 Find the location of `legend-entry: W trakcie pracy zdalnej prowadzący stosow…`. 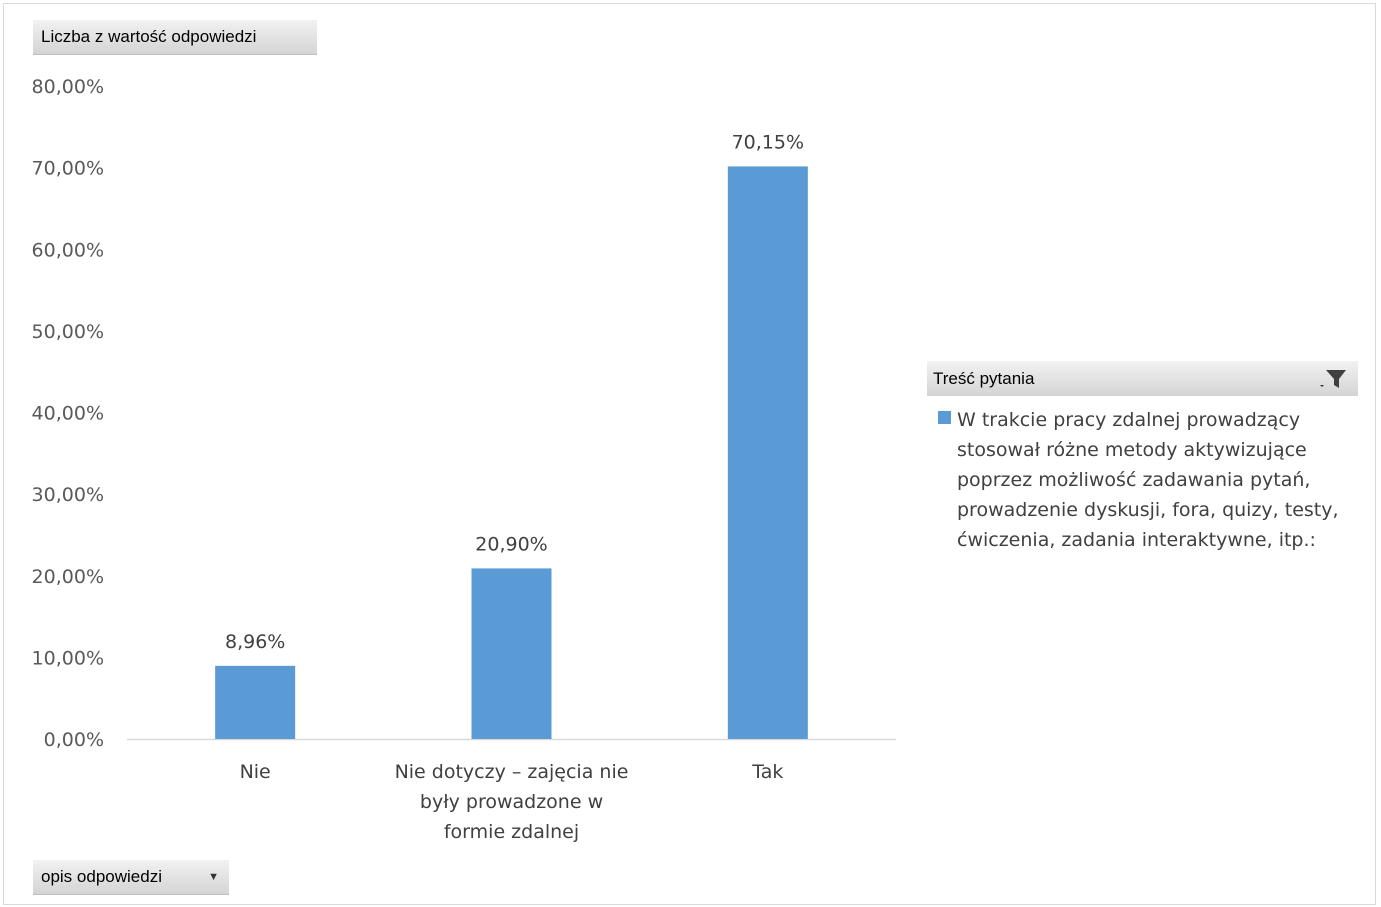

legend-entry: W trakcie pracy zdalnej prowadzący stosow… is located at coordinates (1148, 480).